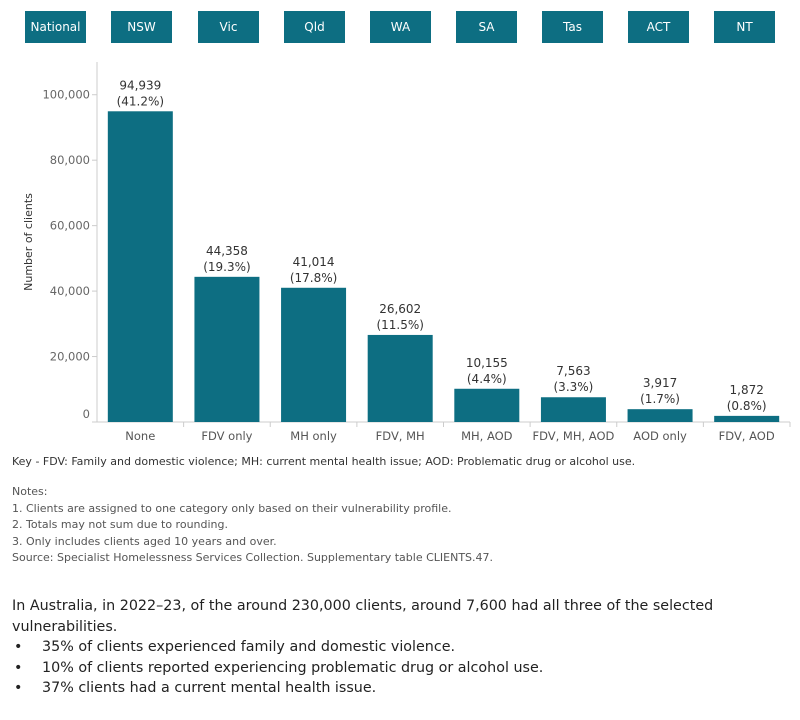  What do you see at coordinates (487, 363) in the screenshot?
I see `data-label-value: 10,155` at bounding box center [487, 363].